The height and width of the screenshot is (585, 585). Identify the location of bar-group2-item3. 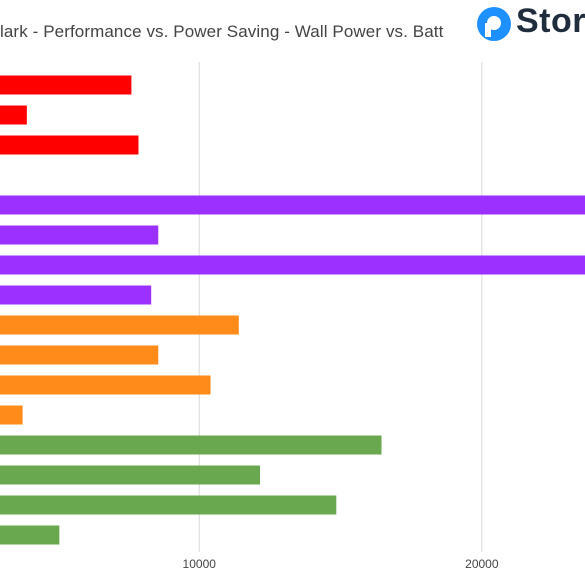
(292, 265).